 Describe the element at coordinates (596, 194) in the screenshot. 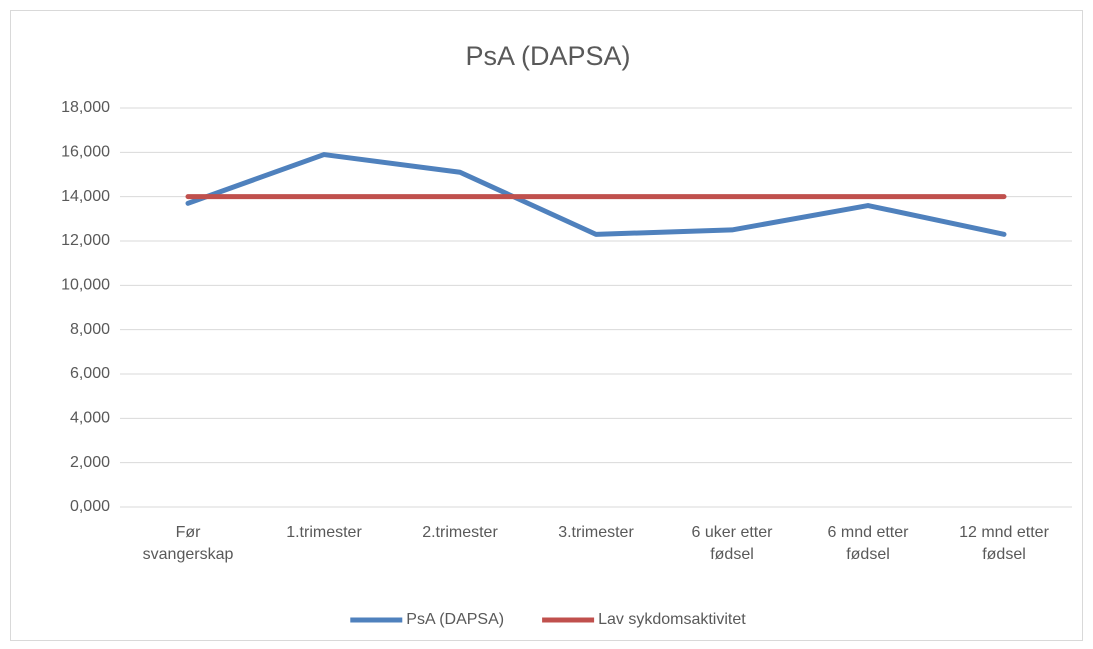

I see `series-line` at that location.